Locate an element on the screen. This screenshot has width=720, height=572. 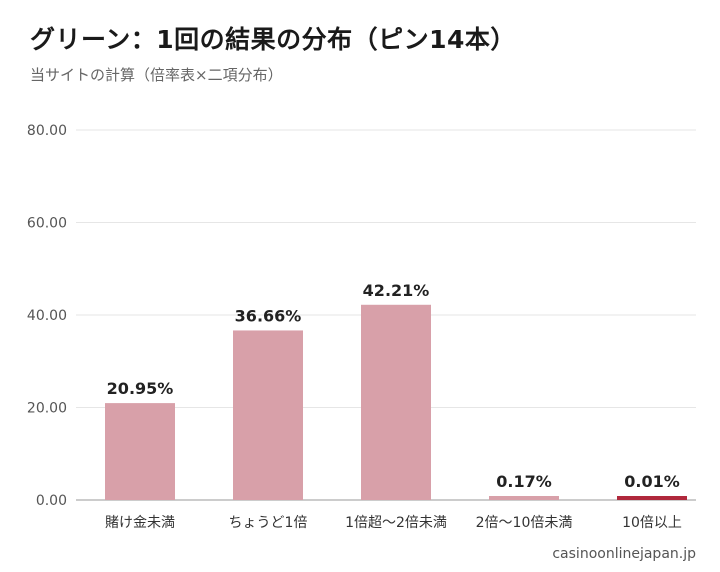
x-axis-ticks: 賭け金未満 ちょうど1倍 1倍超〜2倍未満 2倍〜10倍未満 10倍以上 is located at coordinates (393, 523).